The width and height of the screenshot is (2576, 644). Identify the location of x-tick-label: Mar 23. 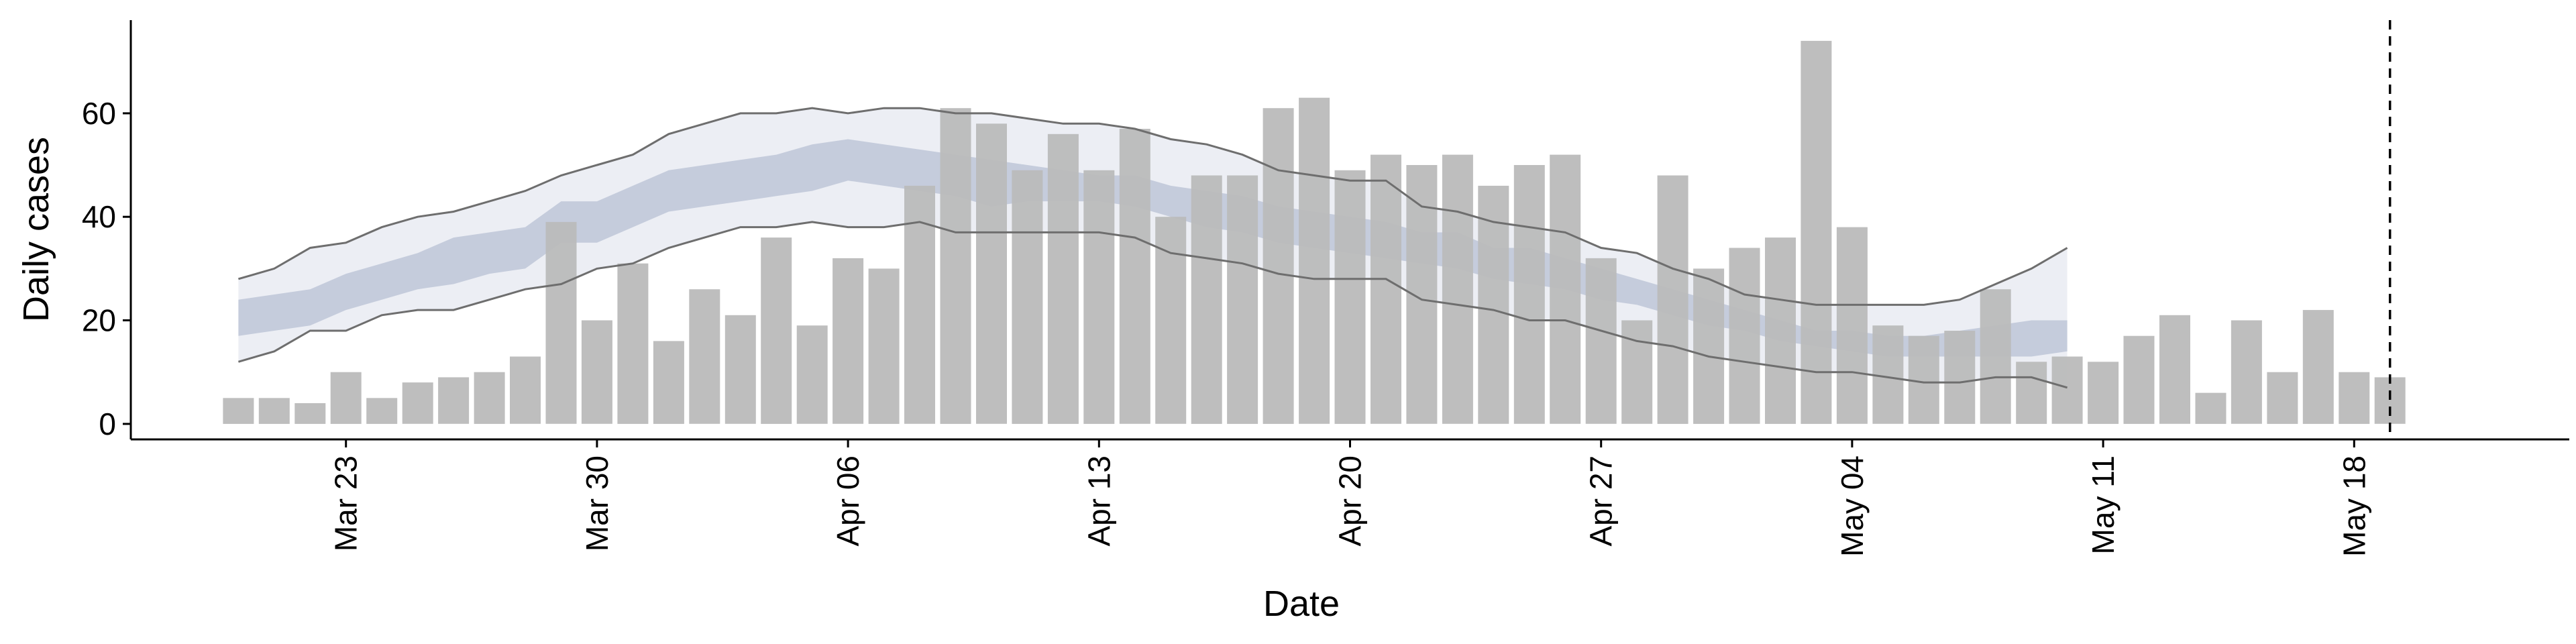
(346, 503).